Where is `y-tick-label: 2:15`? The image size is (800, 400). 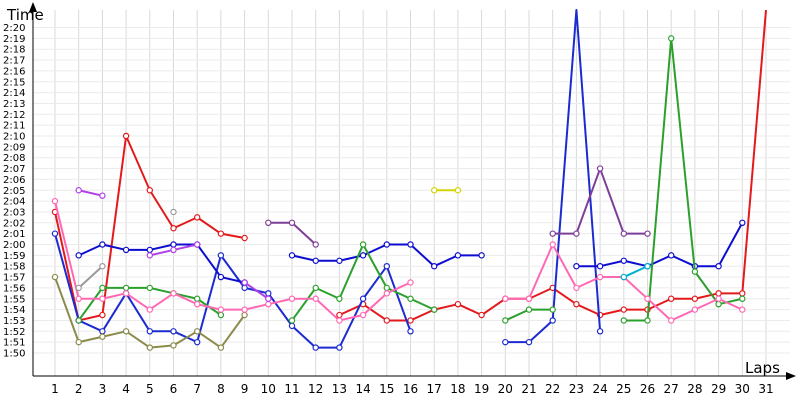
y-tick-label: 2:15 is located at coordinates (14, 82).